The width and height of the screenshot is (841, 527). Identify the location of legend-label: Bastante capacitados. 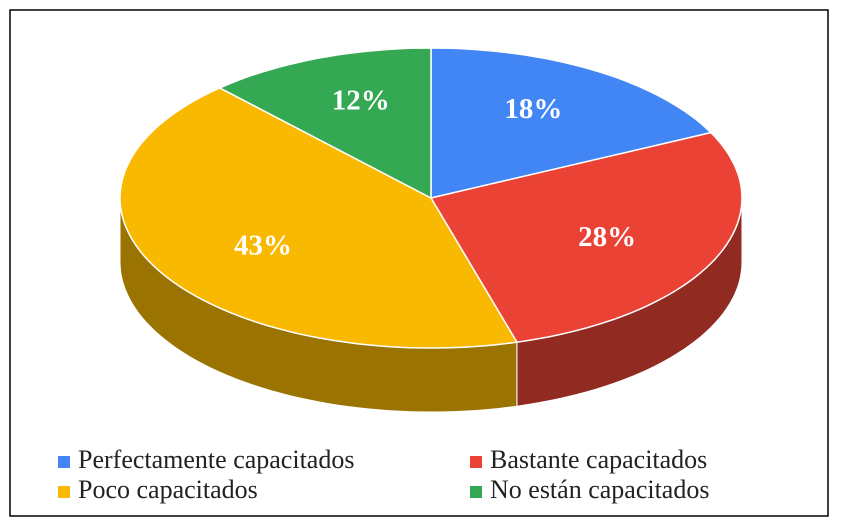
(598, 459).